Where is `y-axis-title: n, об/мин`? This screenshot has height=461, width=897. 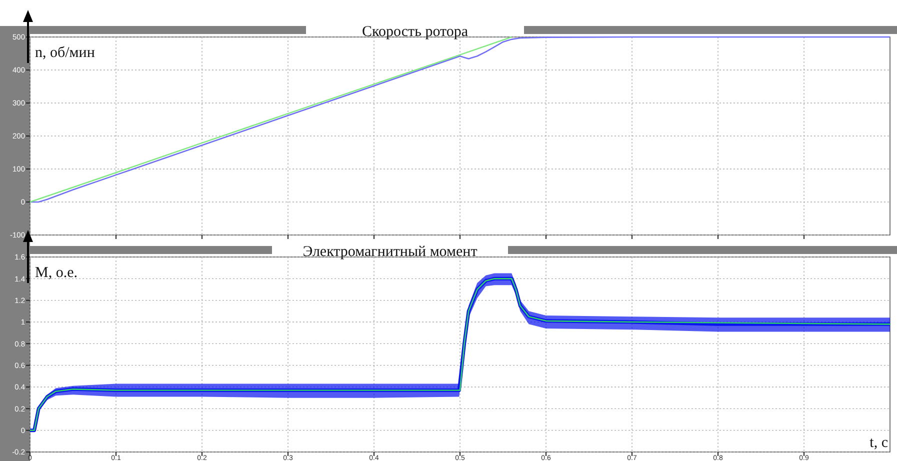 y-axis-title: n, об/мин is located at coordinates (65, 53).